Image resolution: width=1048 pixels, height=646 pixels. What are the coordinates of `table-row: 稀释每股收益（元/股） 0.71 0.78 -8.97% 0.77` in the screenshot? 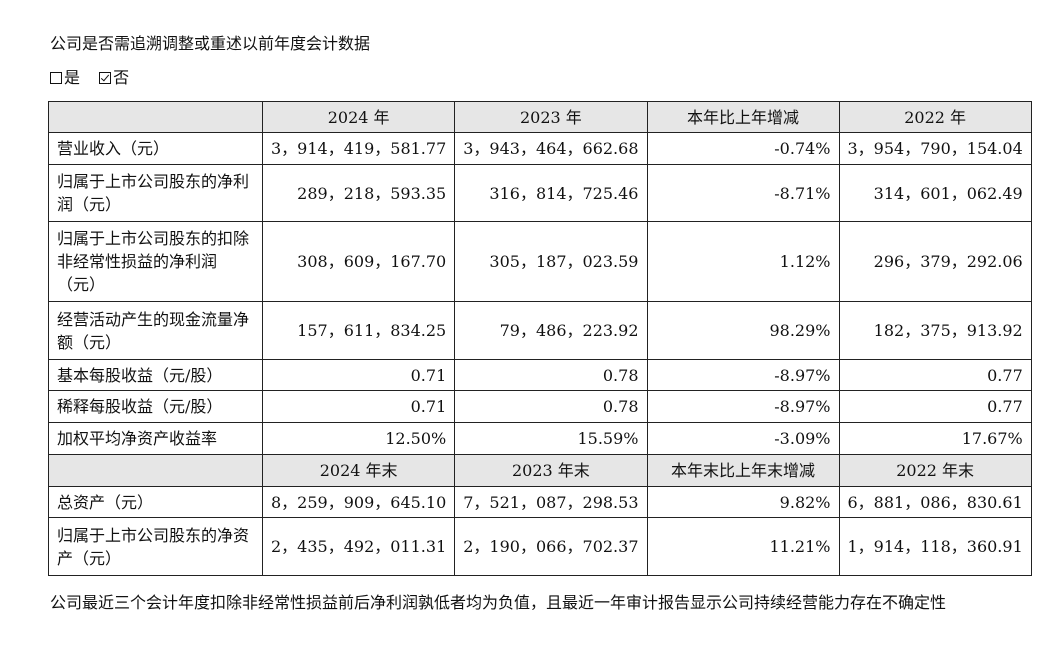 It's located at (540, 406).